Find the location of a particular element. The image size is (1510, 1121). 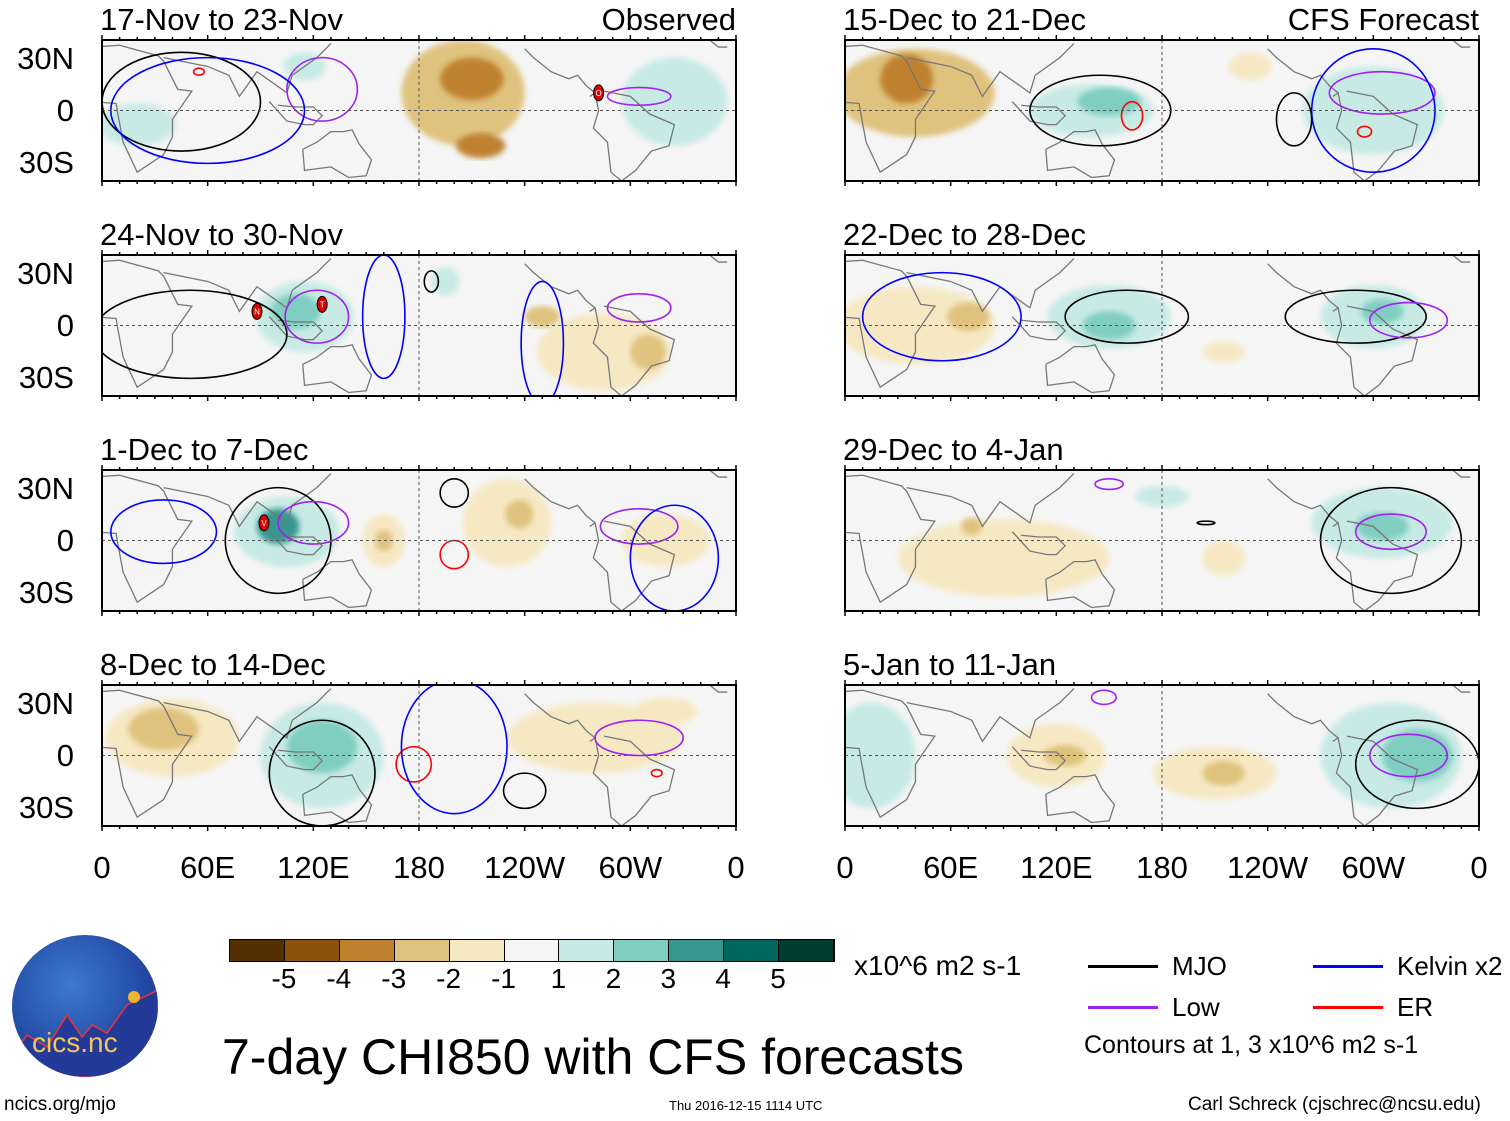

colorbar-tick-label: -1 is located at coordinates (503, 978).